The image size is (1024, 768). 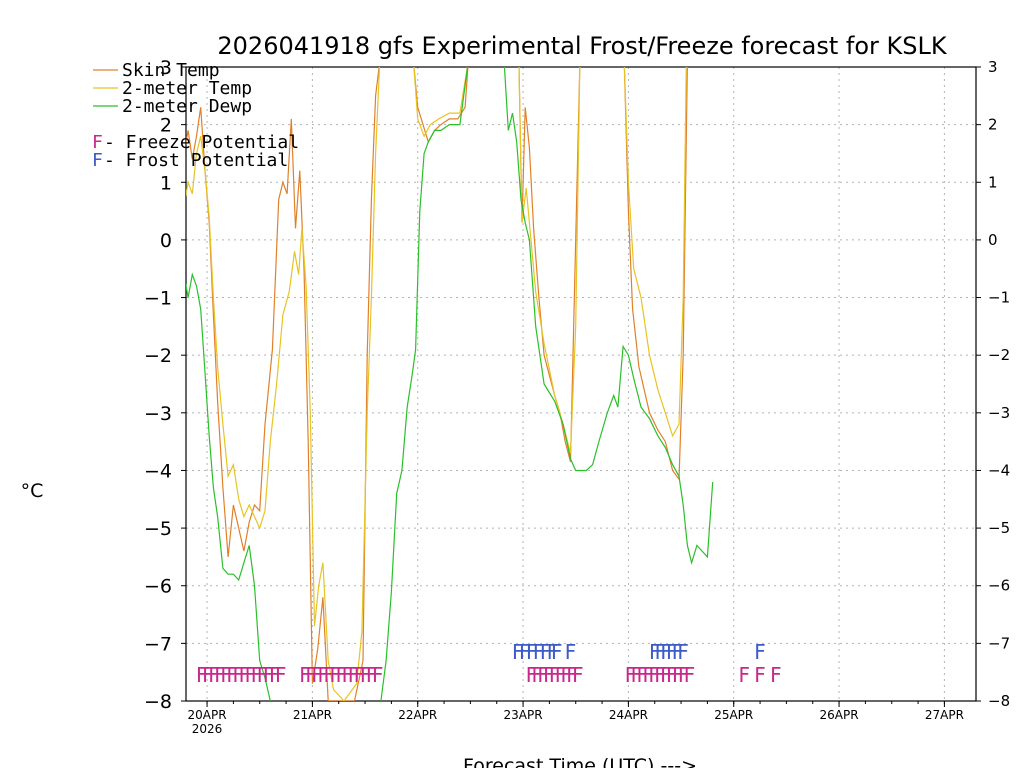 What do you see at coordinates (158, 299) in the screenshot?
I see `y-tick-label: −1` at bounding box center [158, 299].